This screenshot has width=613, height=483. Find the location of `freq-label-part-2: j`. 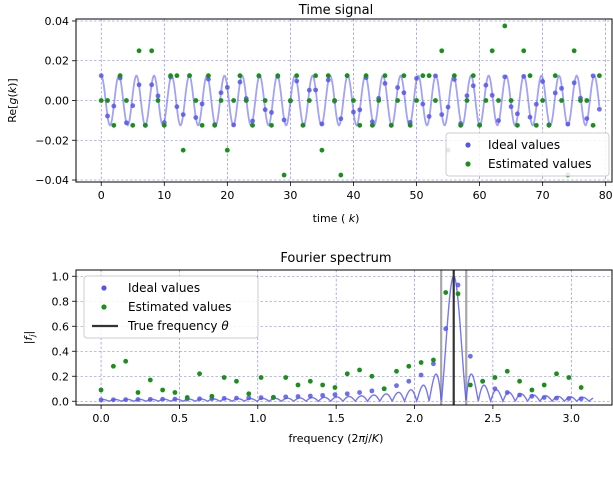

freq-label-part-2: j is located at coordinates (366, 438).